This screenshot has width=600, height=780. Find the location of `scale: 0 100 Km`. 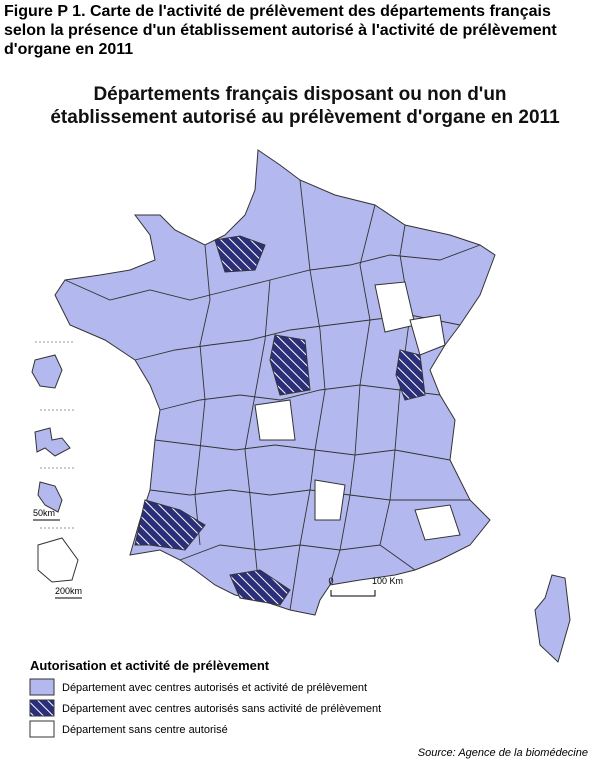

scale: 0 100 Km is located at coordinates (365, 586).